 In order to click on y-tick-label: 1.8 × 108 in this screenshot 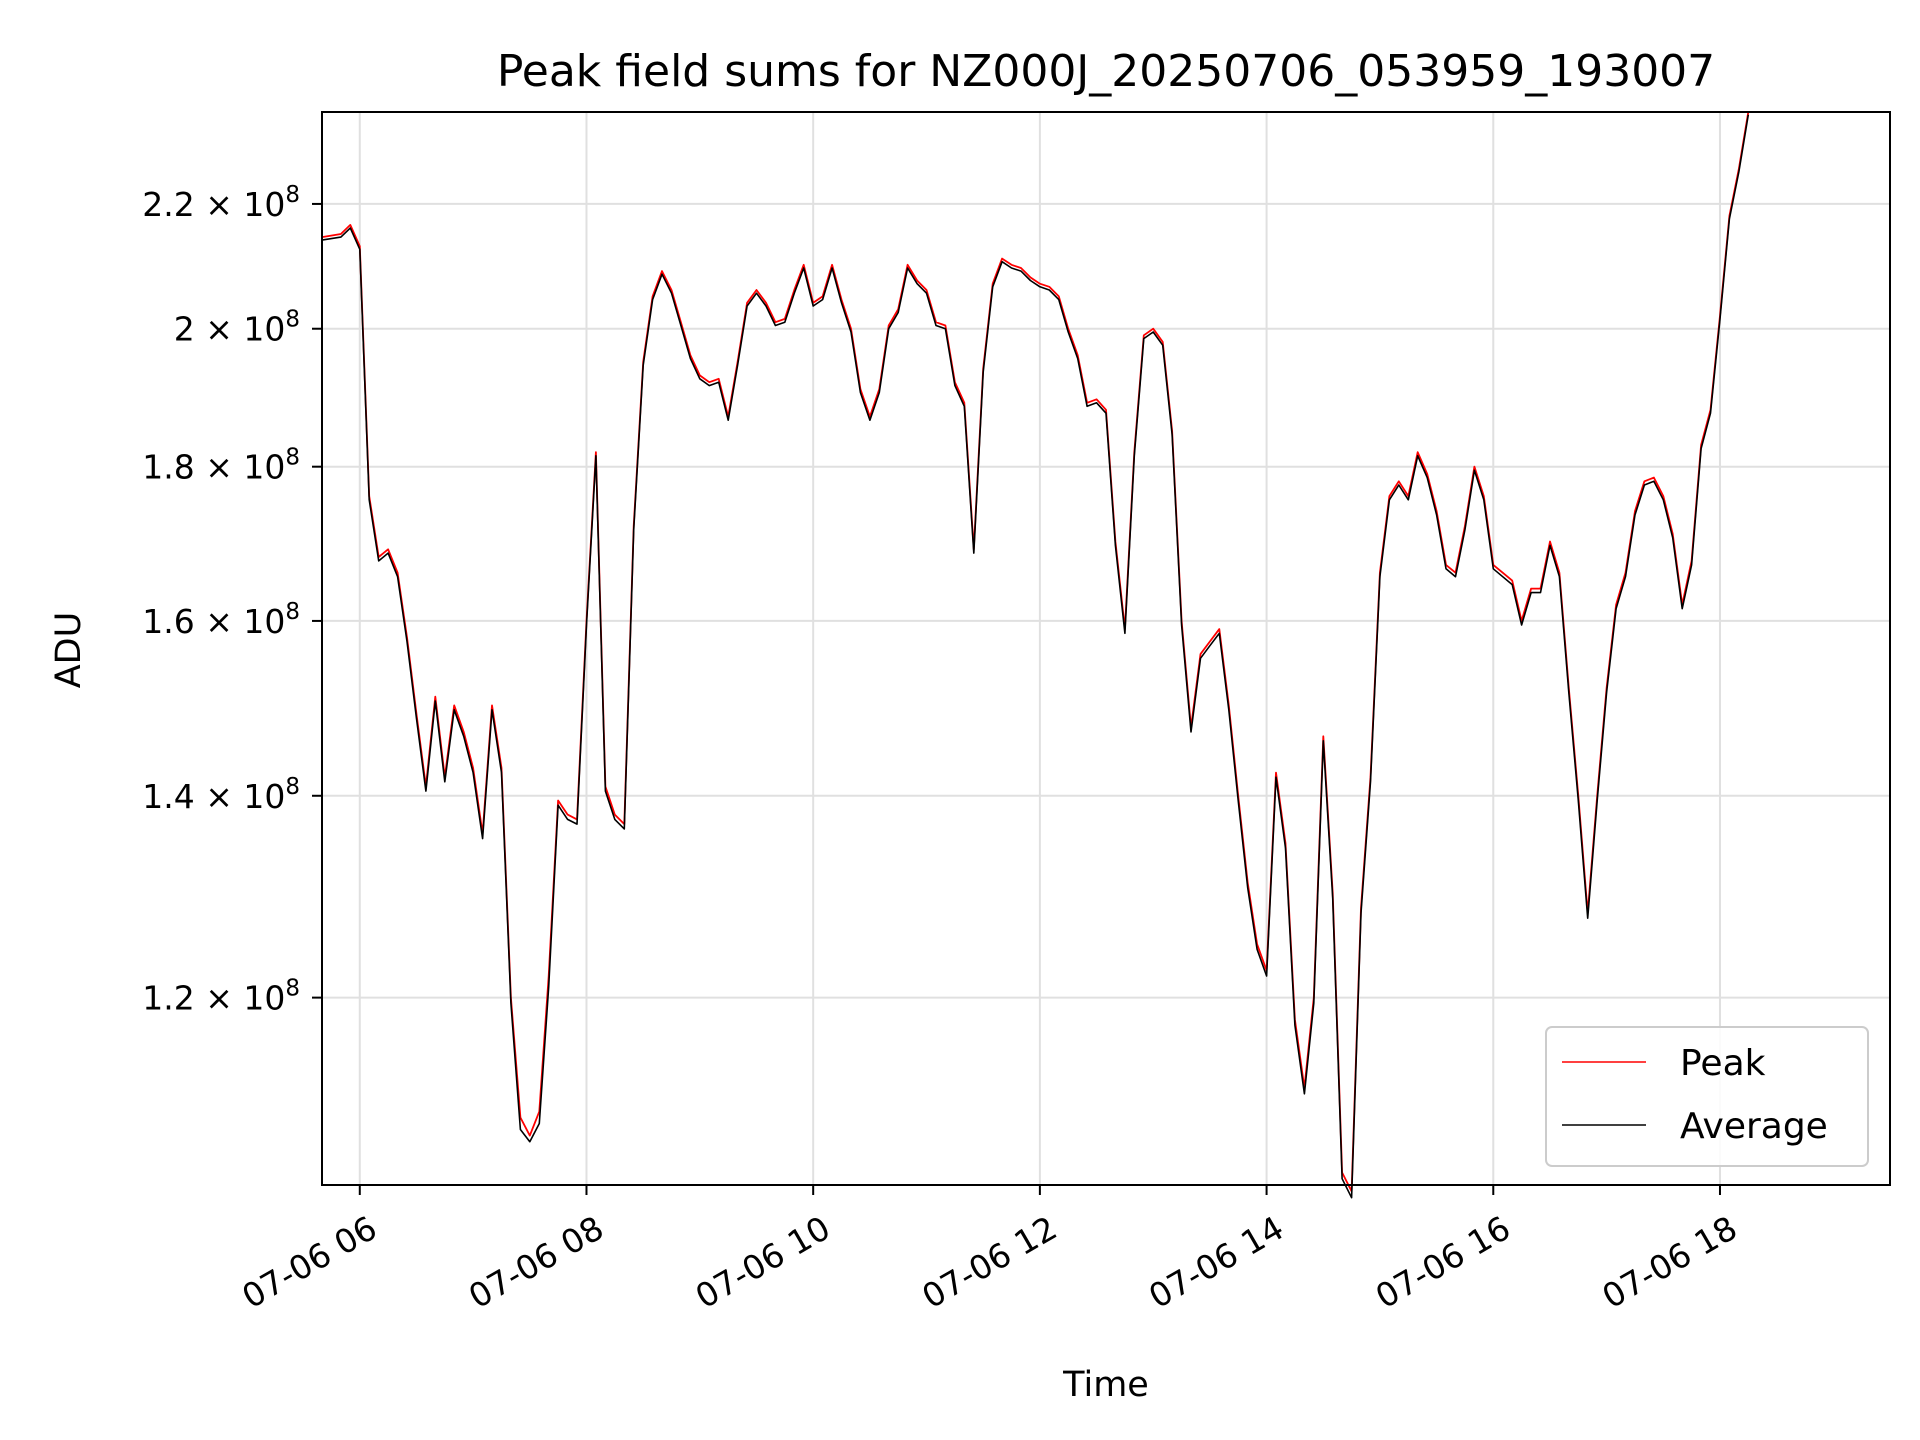, I will do `click(221, 466)`.